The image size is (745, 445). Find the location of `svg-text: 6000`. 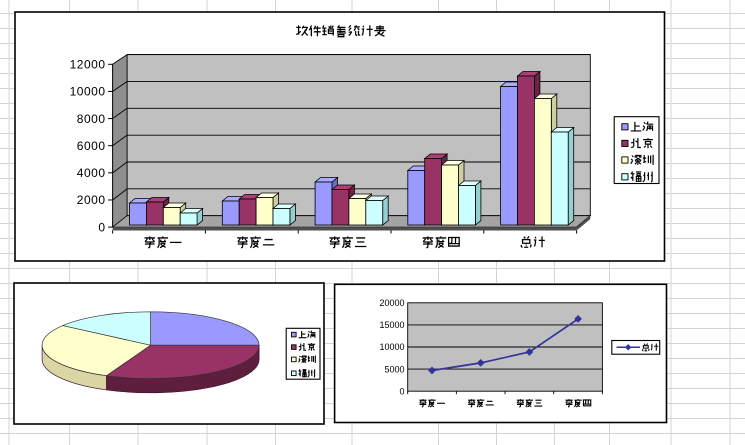

svg-text: 6000 is located at coordinates (91, 146).